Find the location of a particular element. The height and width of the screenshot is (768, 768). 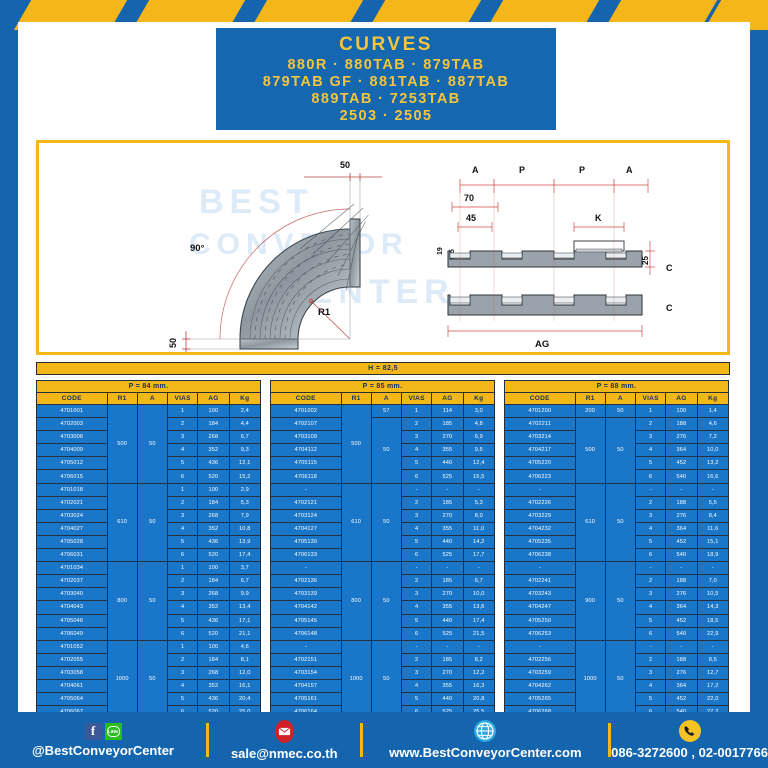

table-row: 4703259 3 276 12,7 is located at coordinates (617, 672).